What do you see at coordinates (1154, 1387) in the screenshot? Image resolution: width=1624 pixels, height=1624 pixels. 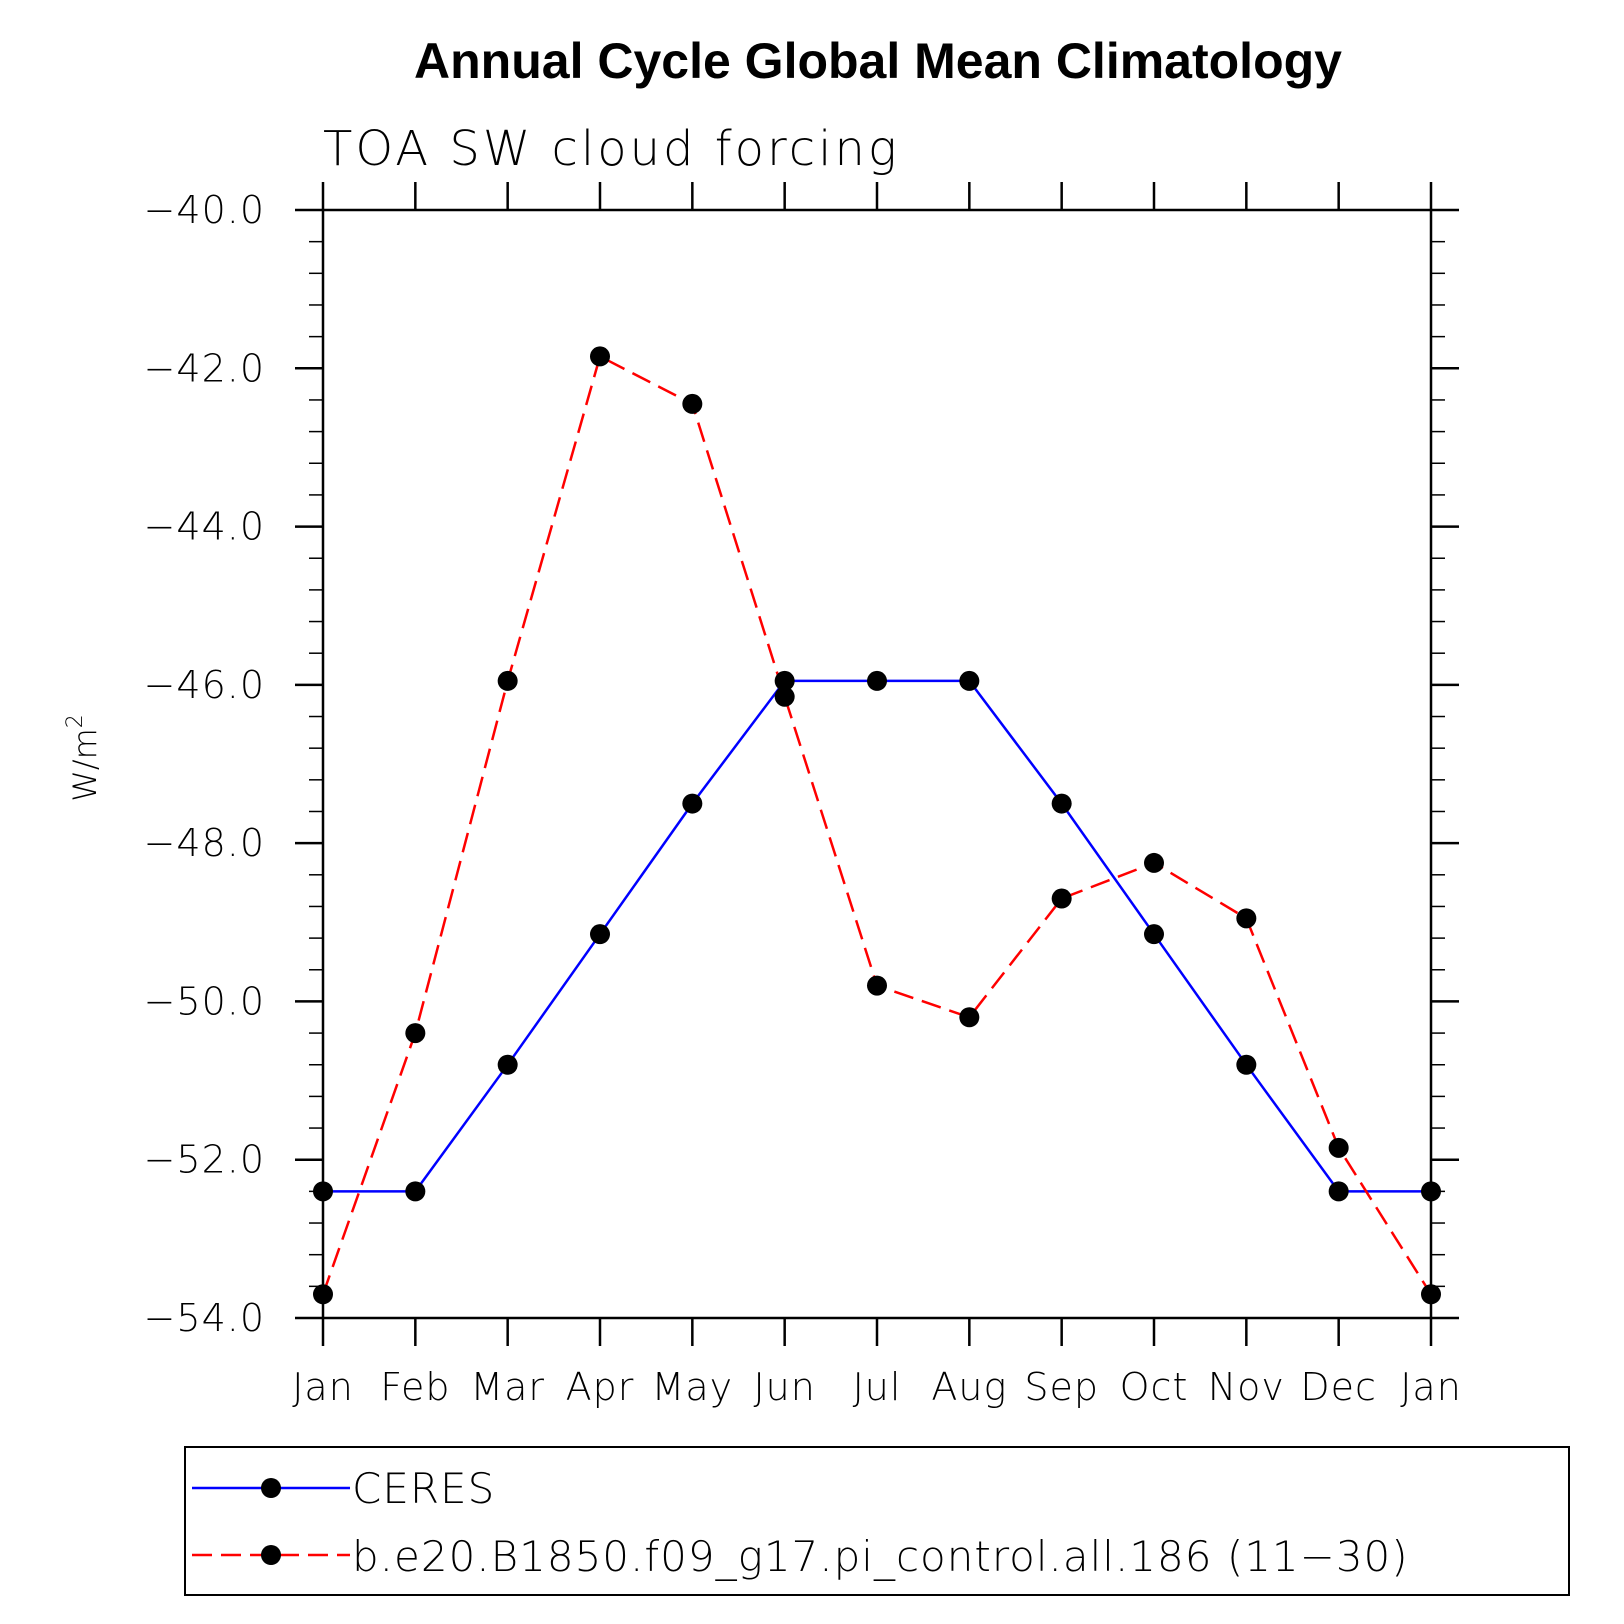 I see `x-tick-label: Oct` at bounding box center [1154, 1387].